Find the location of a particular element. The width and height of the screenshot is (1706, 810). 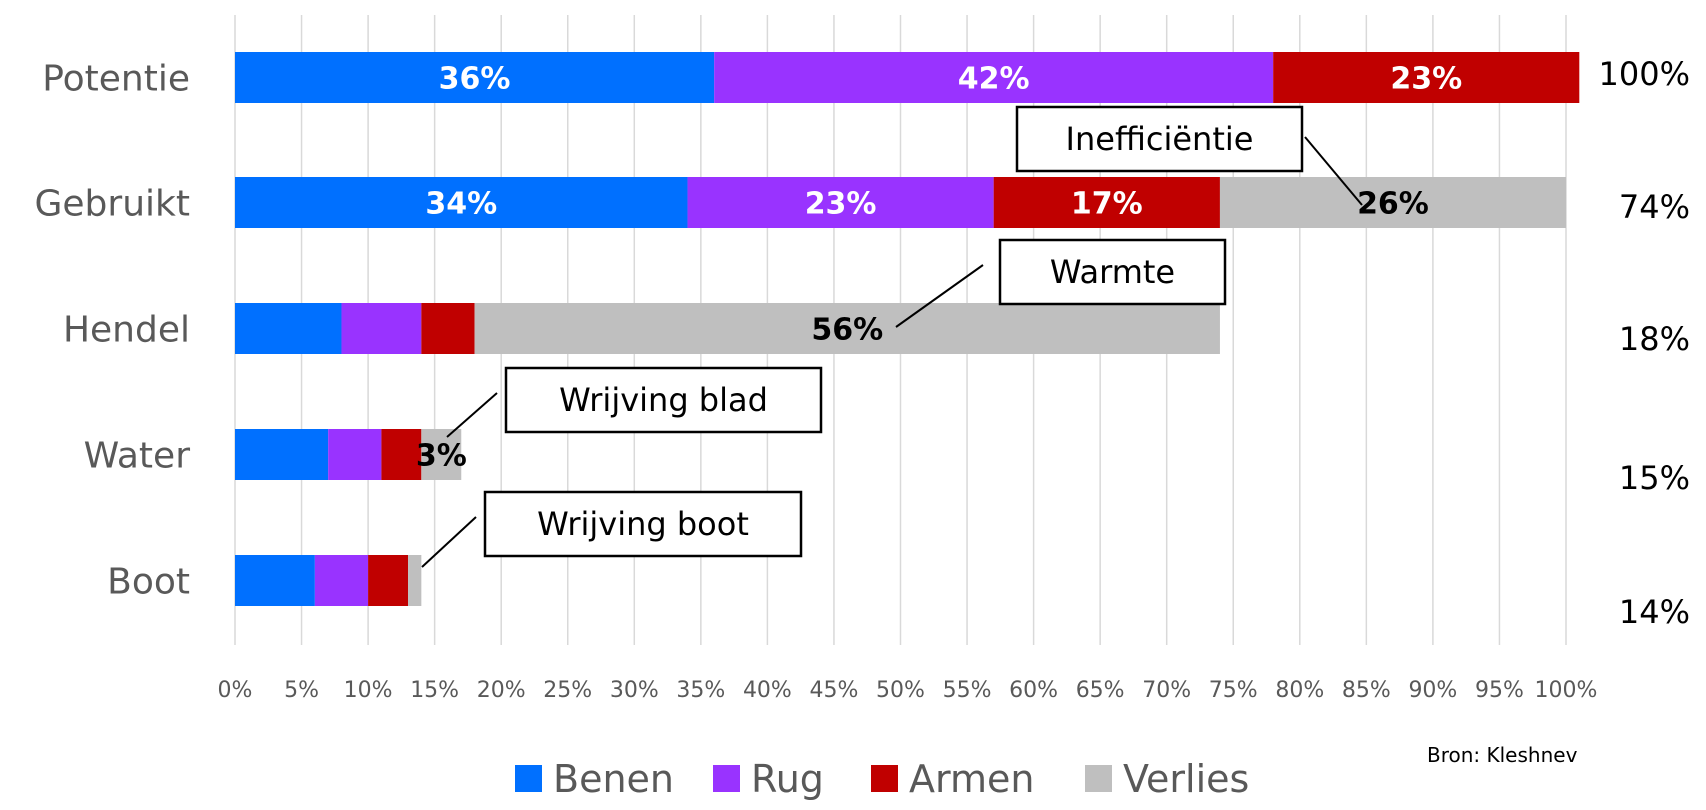

bar-segment-armen-water is located at coordinates (401, 454).